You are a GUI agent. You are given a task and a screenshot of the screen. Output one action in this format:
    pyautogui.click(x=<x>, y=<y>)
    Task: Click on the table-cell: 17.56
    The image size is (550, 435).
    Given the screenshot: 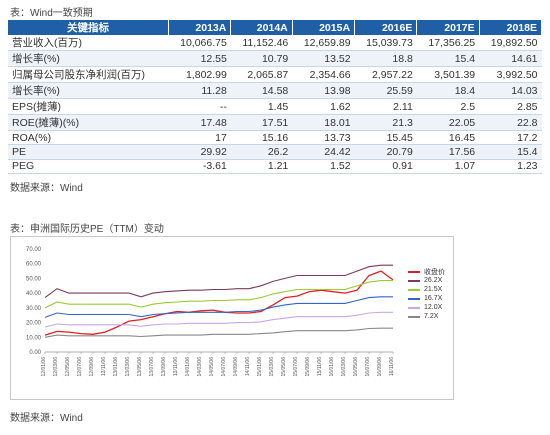 What is the action you would take?
    pyautogui.click(x=448, y=152)
    